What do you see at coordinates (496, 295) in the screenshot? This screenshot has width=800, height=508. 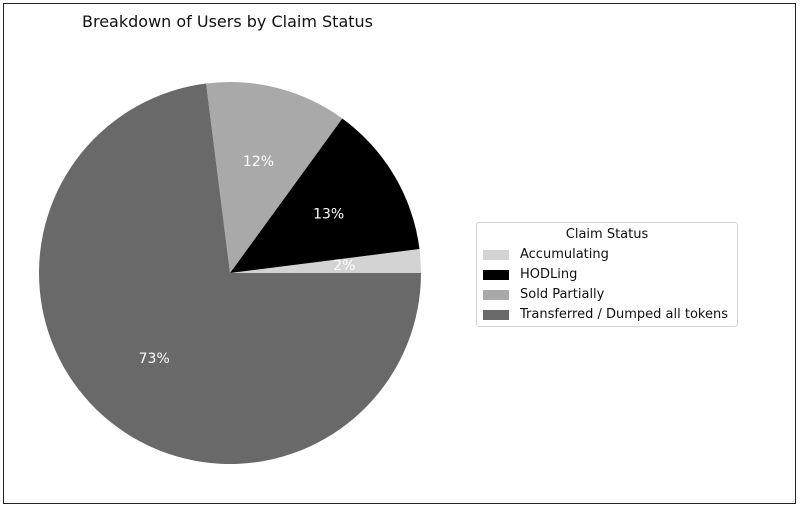 I see `legend-swatch-sold-partially` at bounding box center [496, 295].